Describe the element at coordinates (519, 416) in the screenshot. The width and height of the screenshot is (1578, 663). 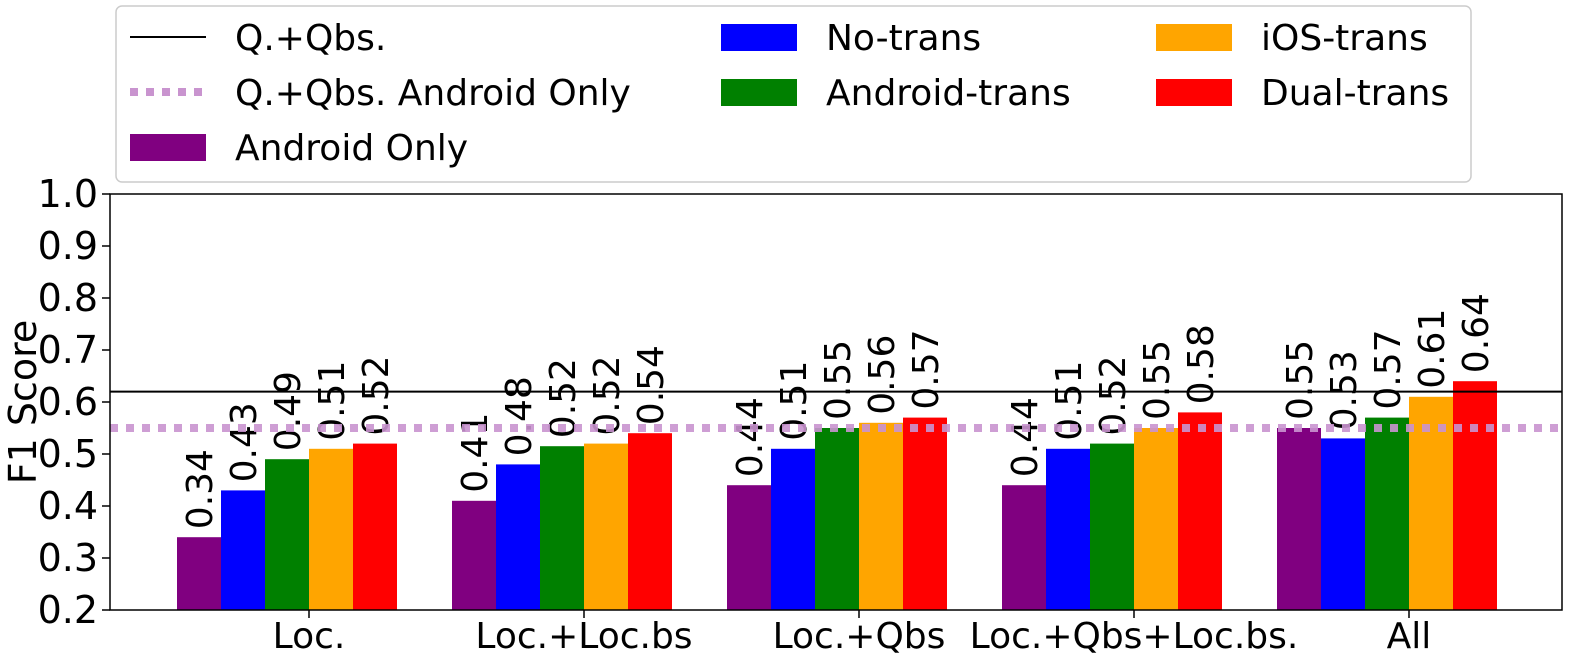
I see `bar-value-label: 0.48` at that location.